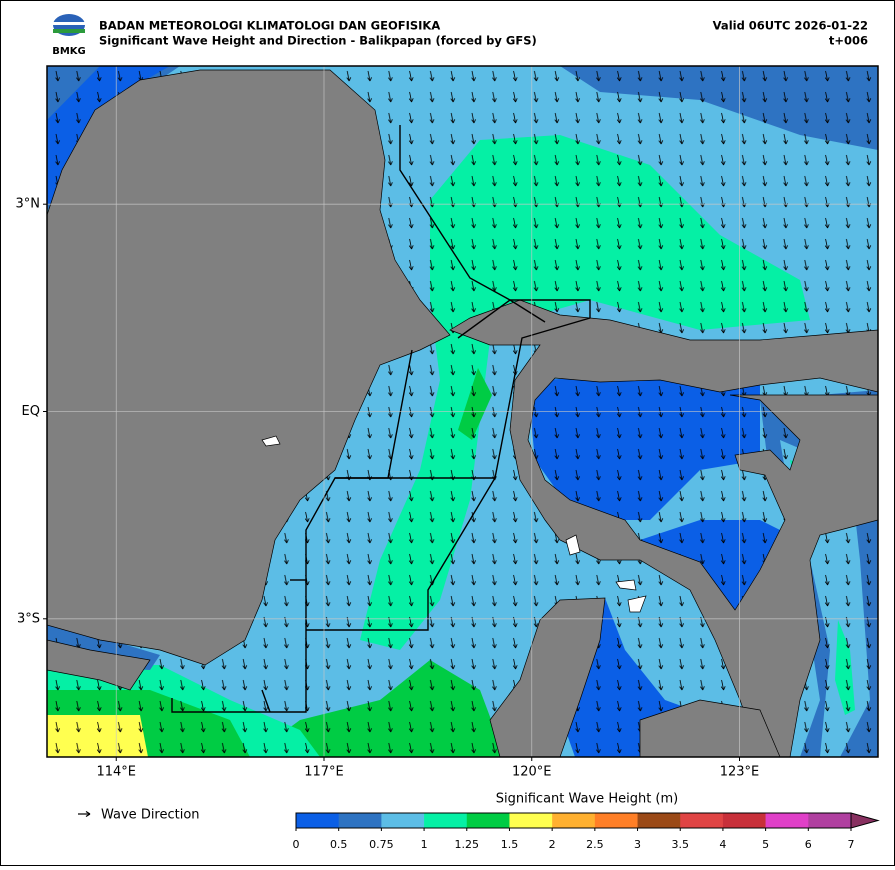 This screenshot has height=870, width=895. I want to click on y-tick-label: 3°N, so click(28, 204).